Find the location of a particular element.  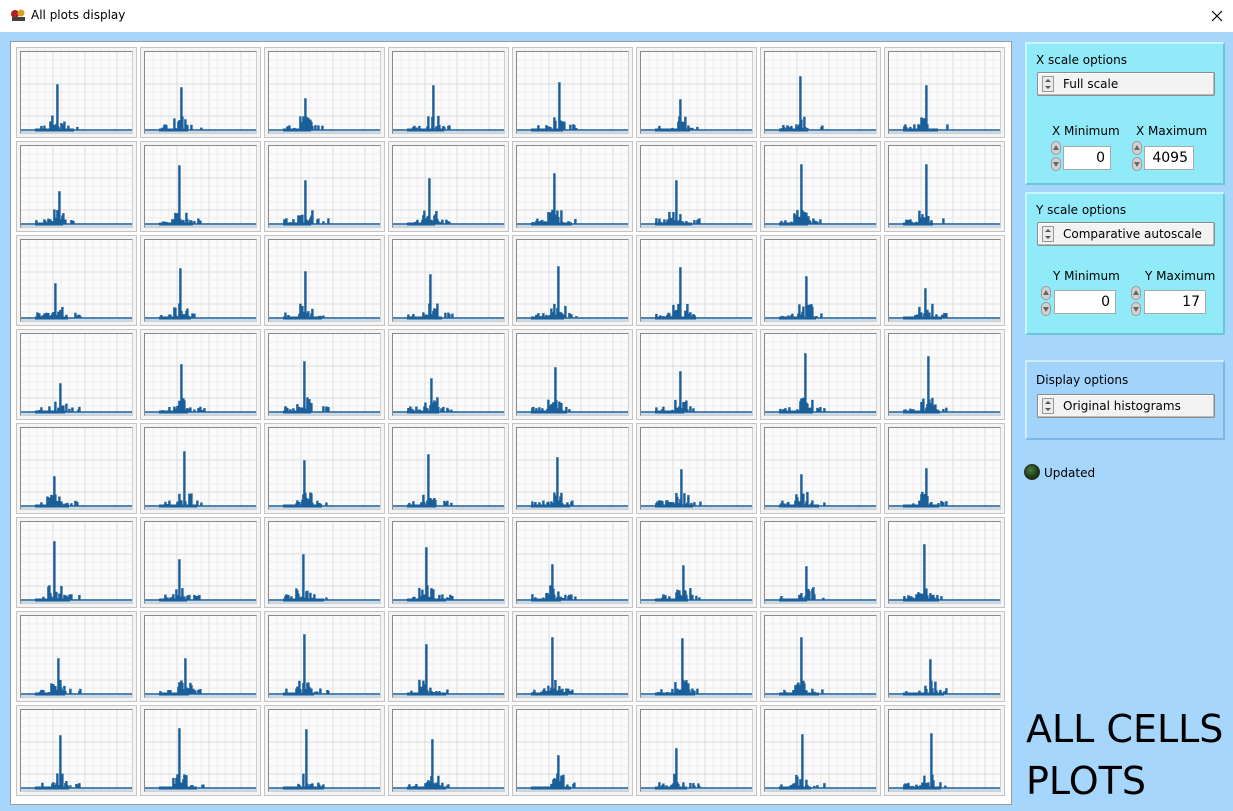

y-maximum-field: 17 is located at coordinates (1175, 302).